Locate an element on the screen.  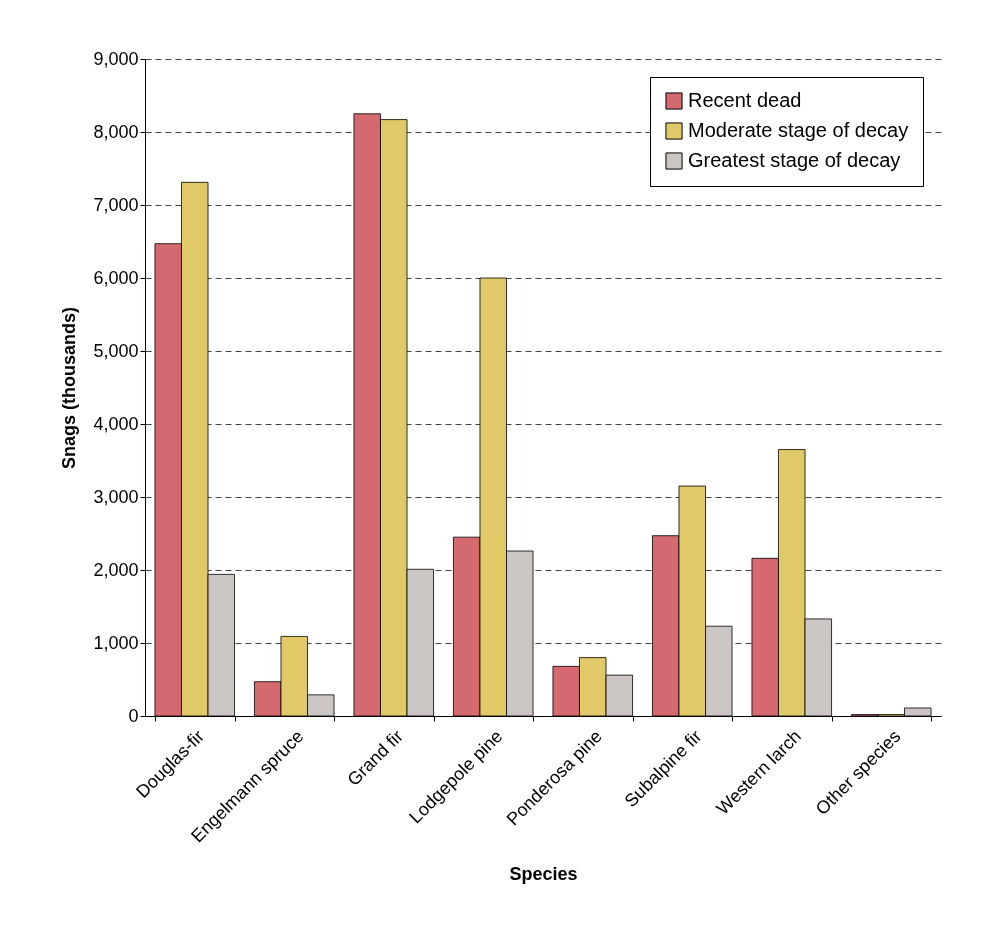
x-axis-title: Species is located at coordinates (543, 874).